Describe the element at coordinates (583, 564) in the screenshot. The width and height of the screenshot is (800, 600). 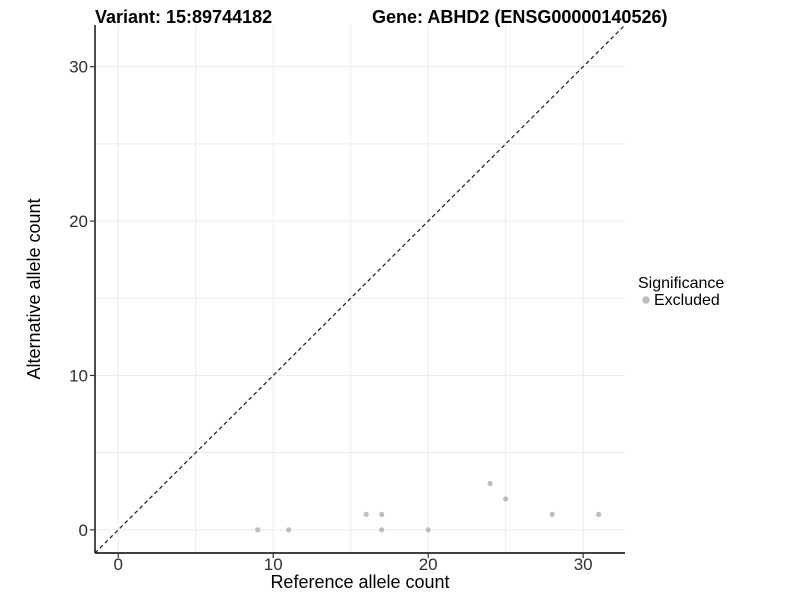
I see `x-tick-label: 30` at that location.